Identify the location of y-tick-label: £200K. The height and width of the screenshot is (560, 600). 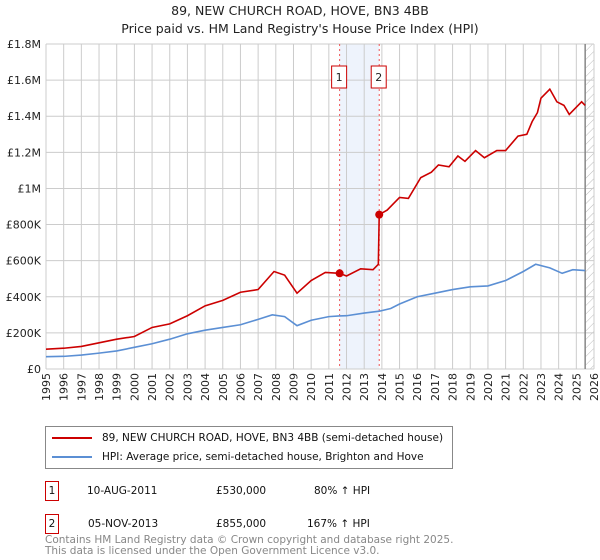
(24, 333).